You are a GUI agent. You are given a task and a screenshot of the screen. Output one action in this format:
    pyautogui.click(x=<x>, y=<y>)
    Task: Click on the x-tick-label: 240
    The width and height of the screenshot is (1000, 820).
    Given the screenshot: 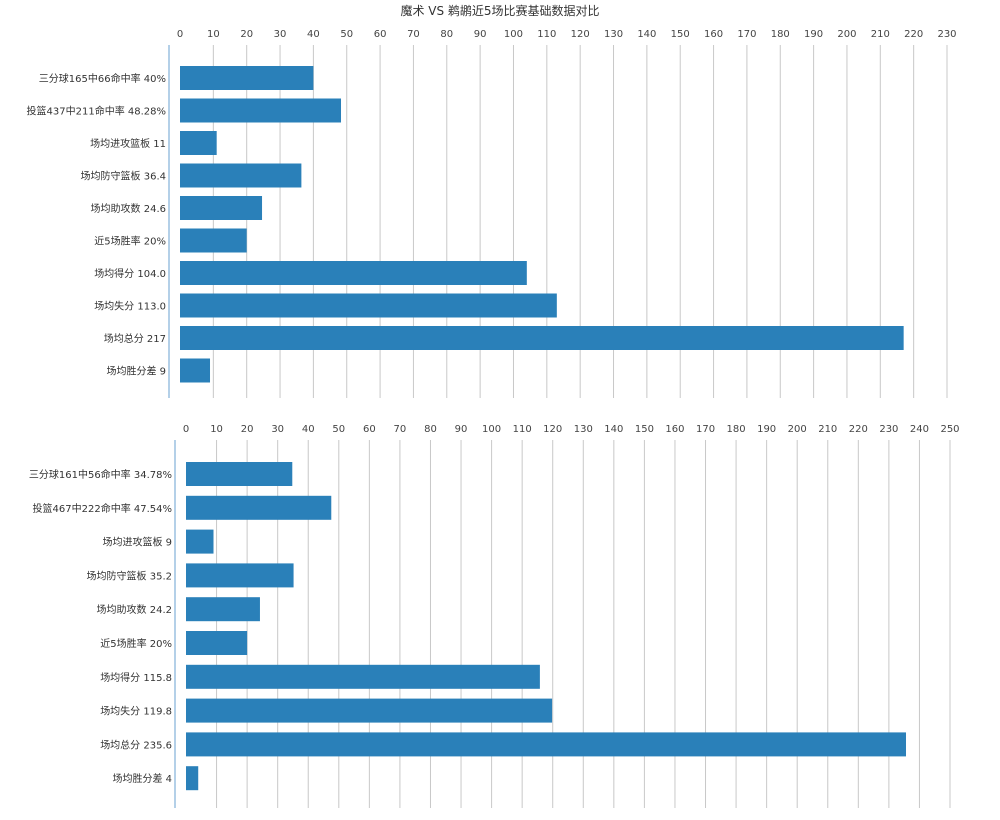 What is the action you would take?
    pyautogui.click(x=919, y=429)
    